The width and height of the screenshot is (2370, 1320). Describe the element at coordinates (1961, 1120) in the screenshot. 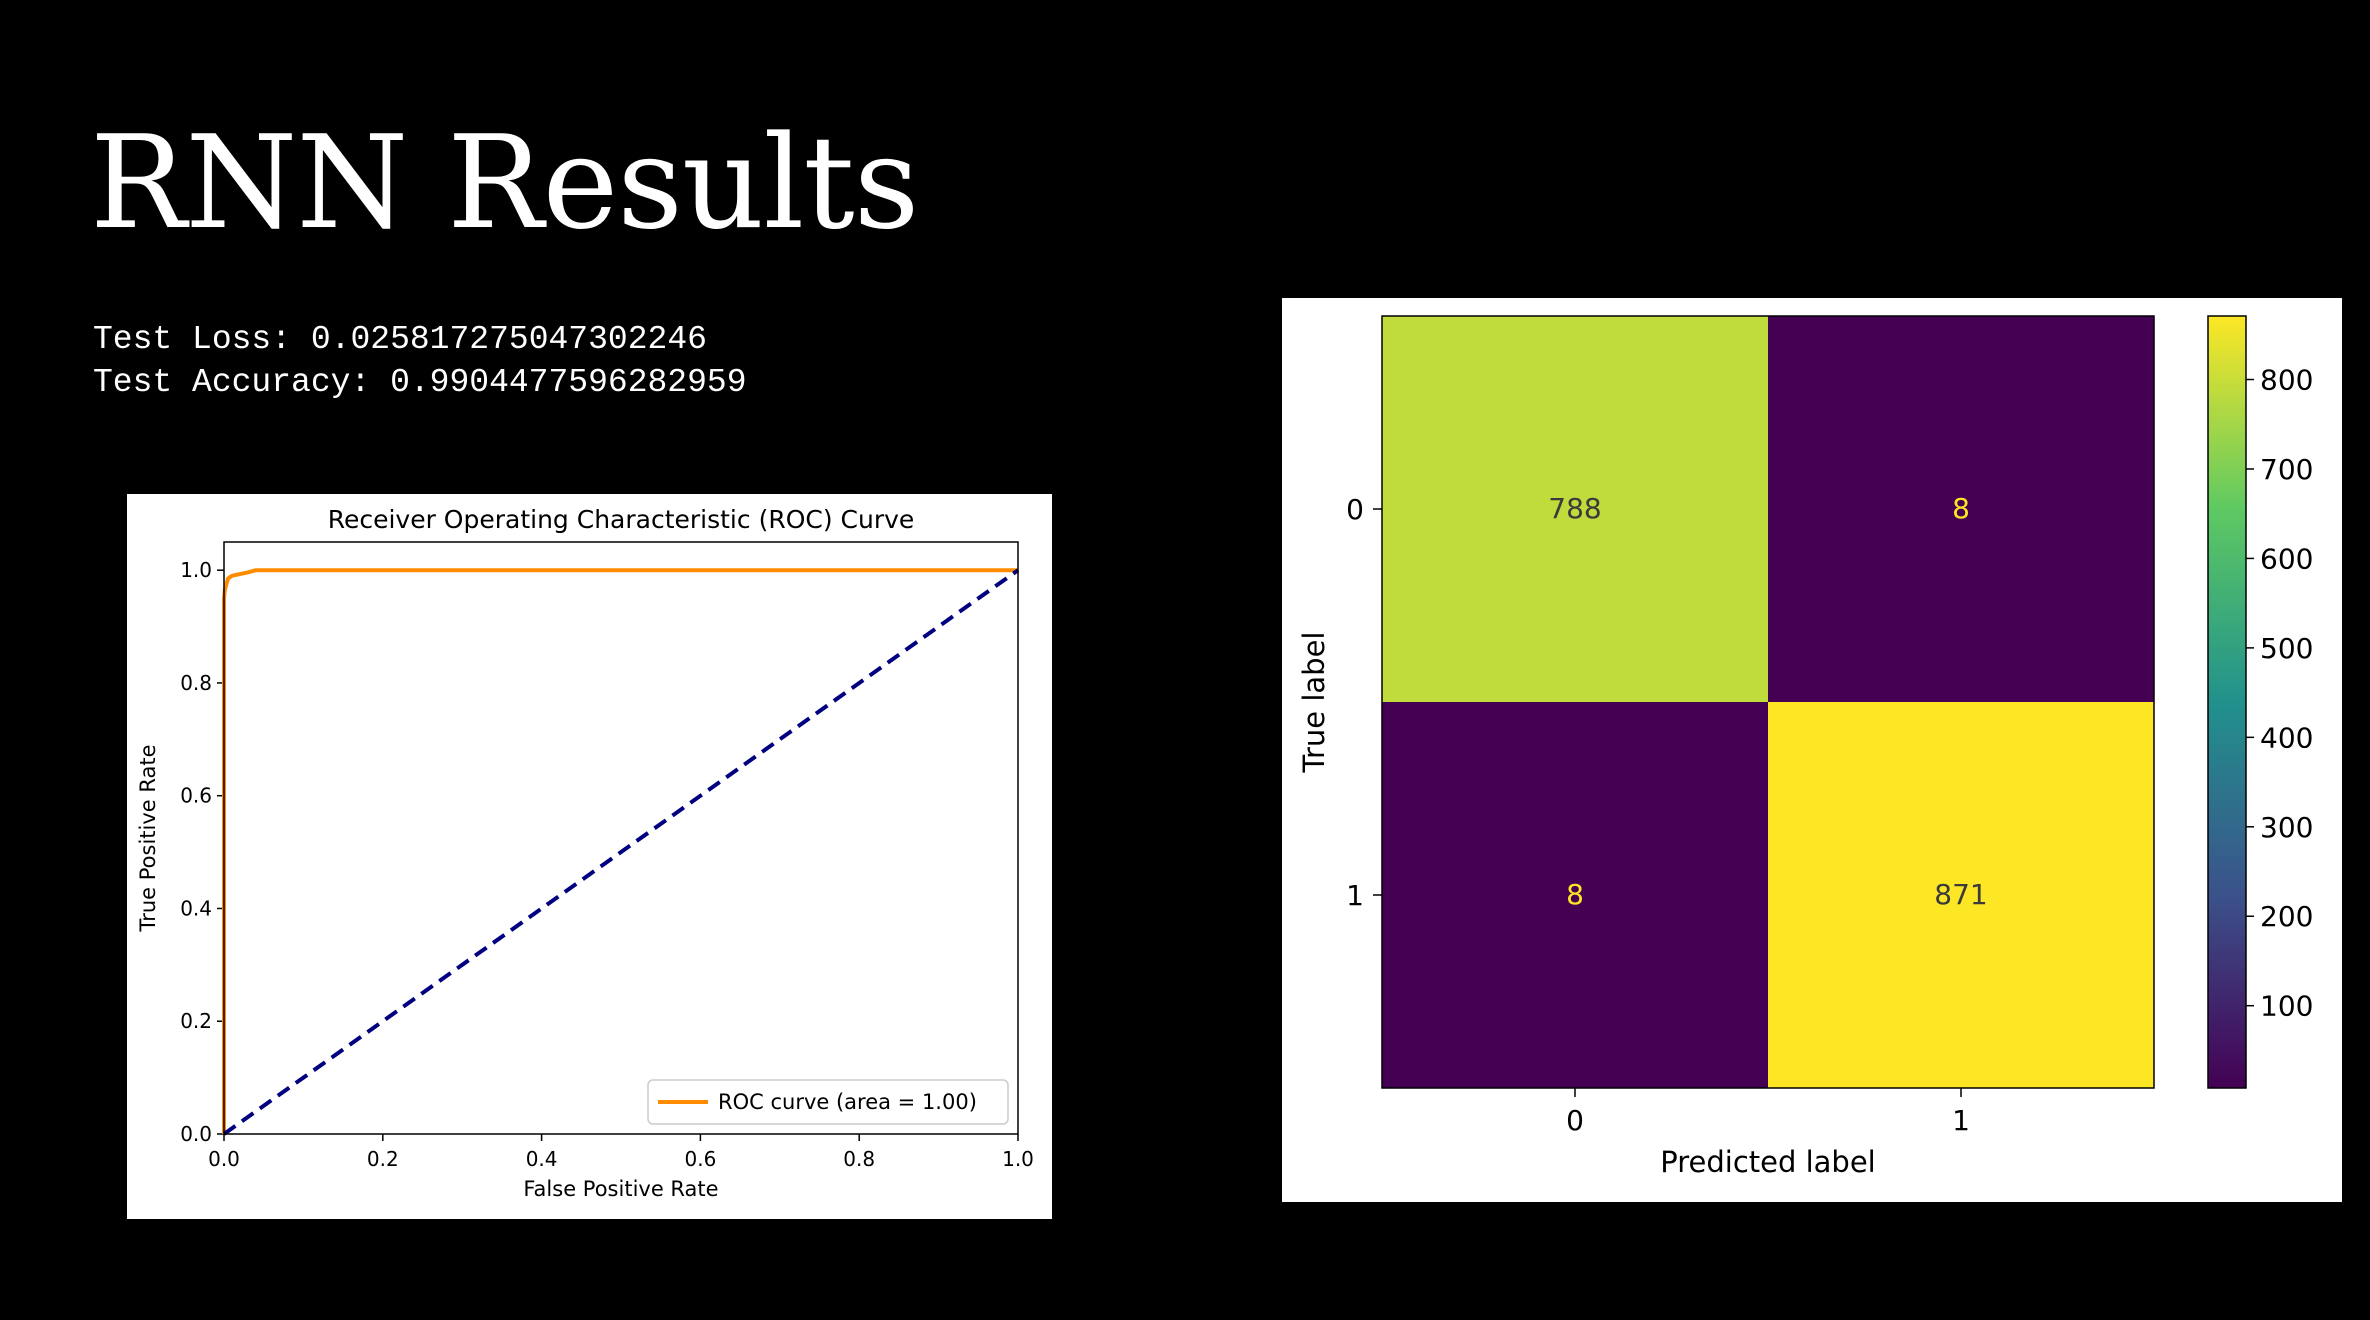

I see `cm-x-tick-label: 1` at that location.